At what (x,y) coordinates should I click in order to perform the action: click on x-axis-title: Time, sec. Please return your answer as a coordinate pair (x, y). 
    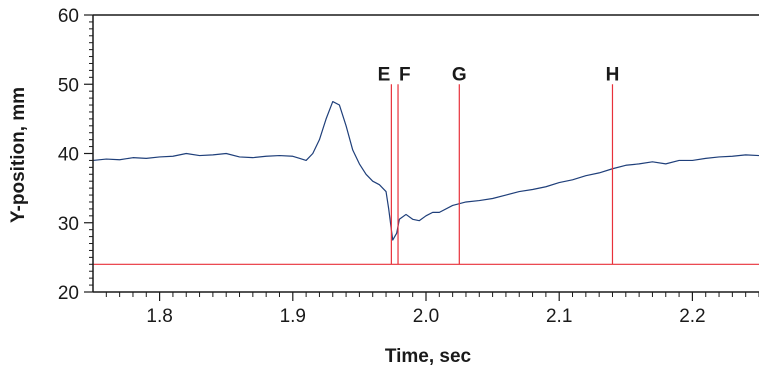
    Looking at the image, I should click on (428, 356).